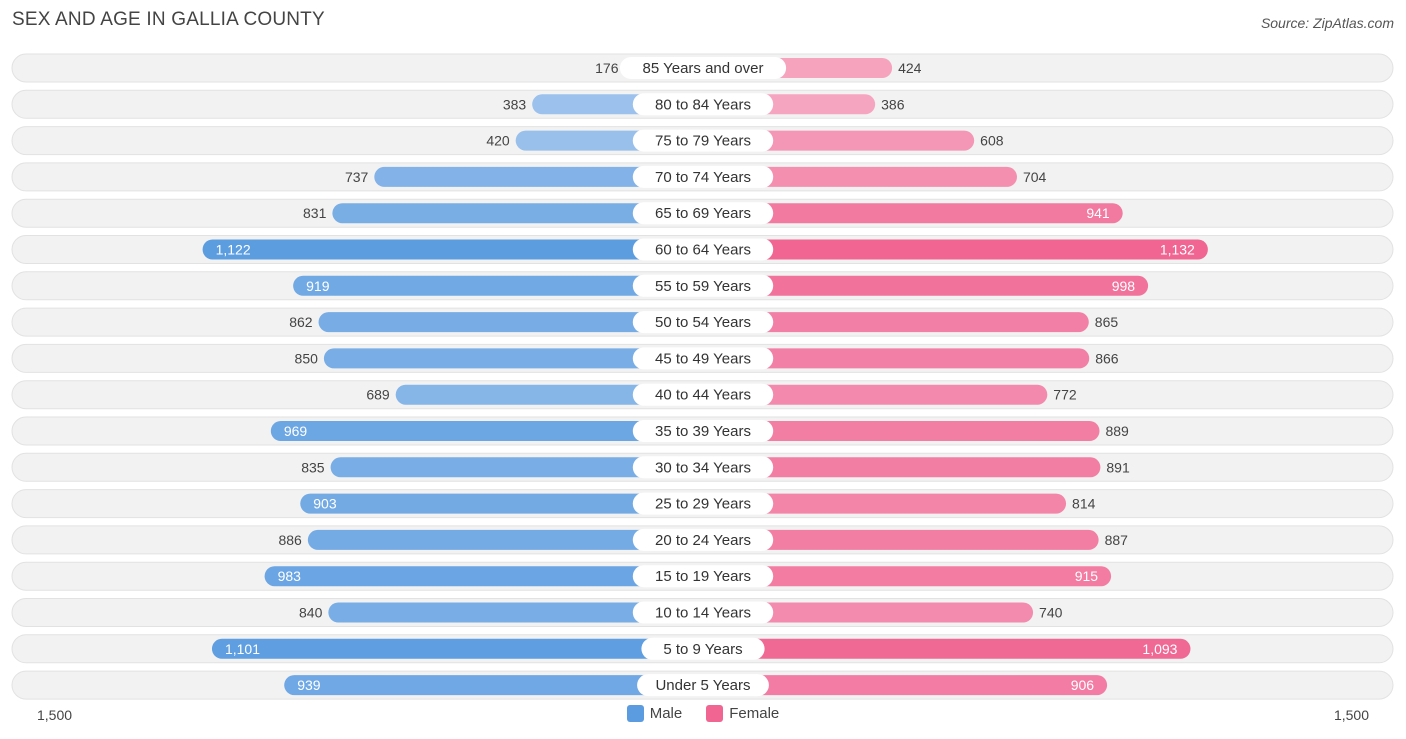 The image size is (1406, 739). I want to click on category-label: 35 to 39 Years, so click(703, 431).